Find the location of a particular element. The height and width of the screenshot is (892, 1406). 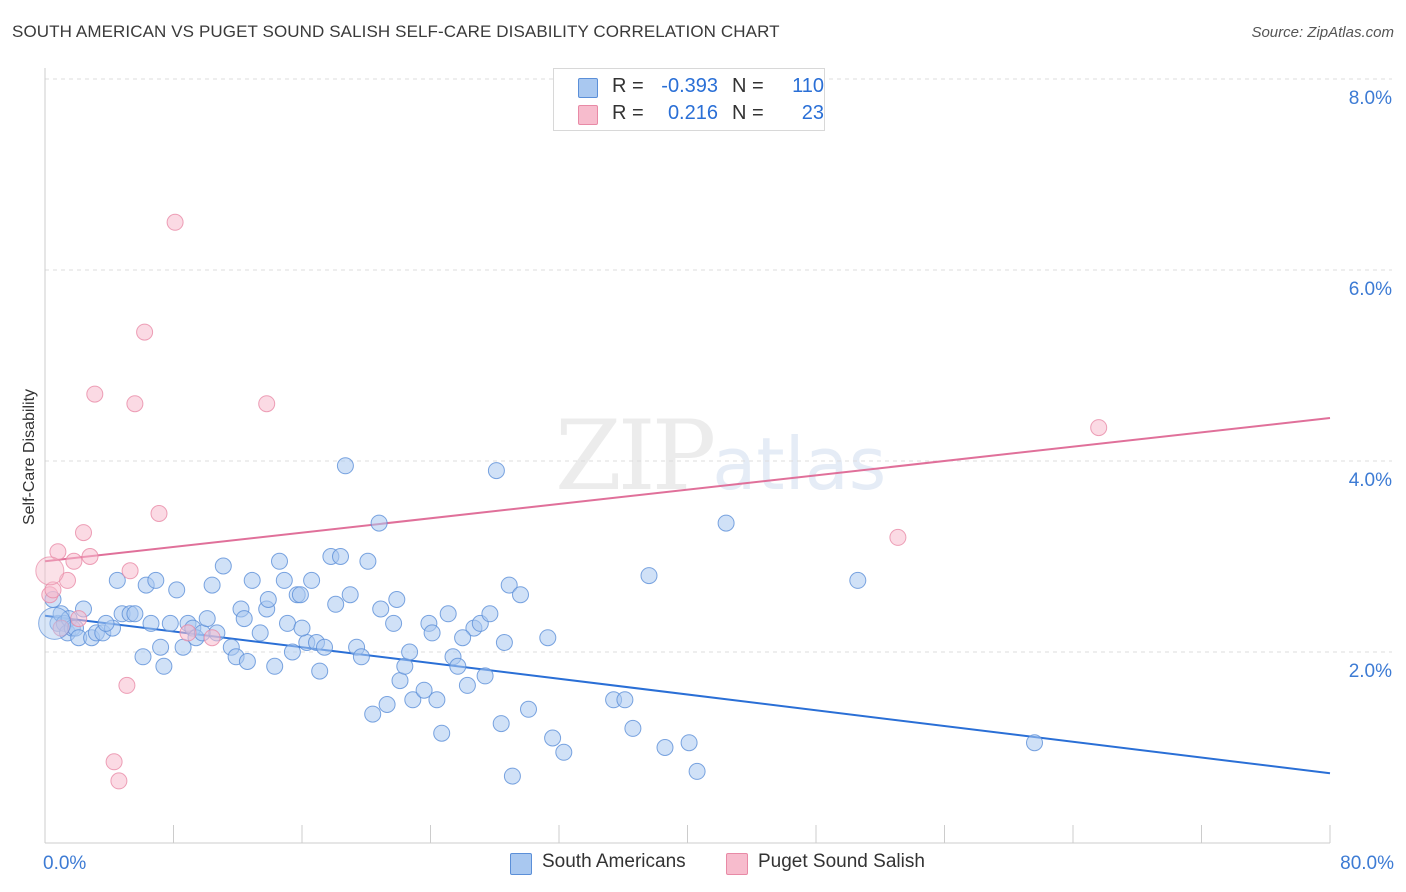

legend-n-value: 23 is located at coordinates (812, 113).